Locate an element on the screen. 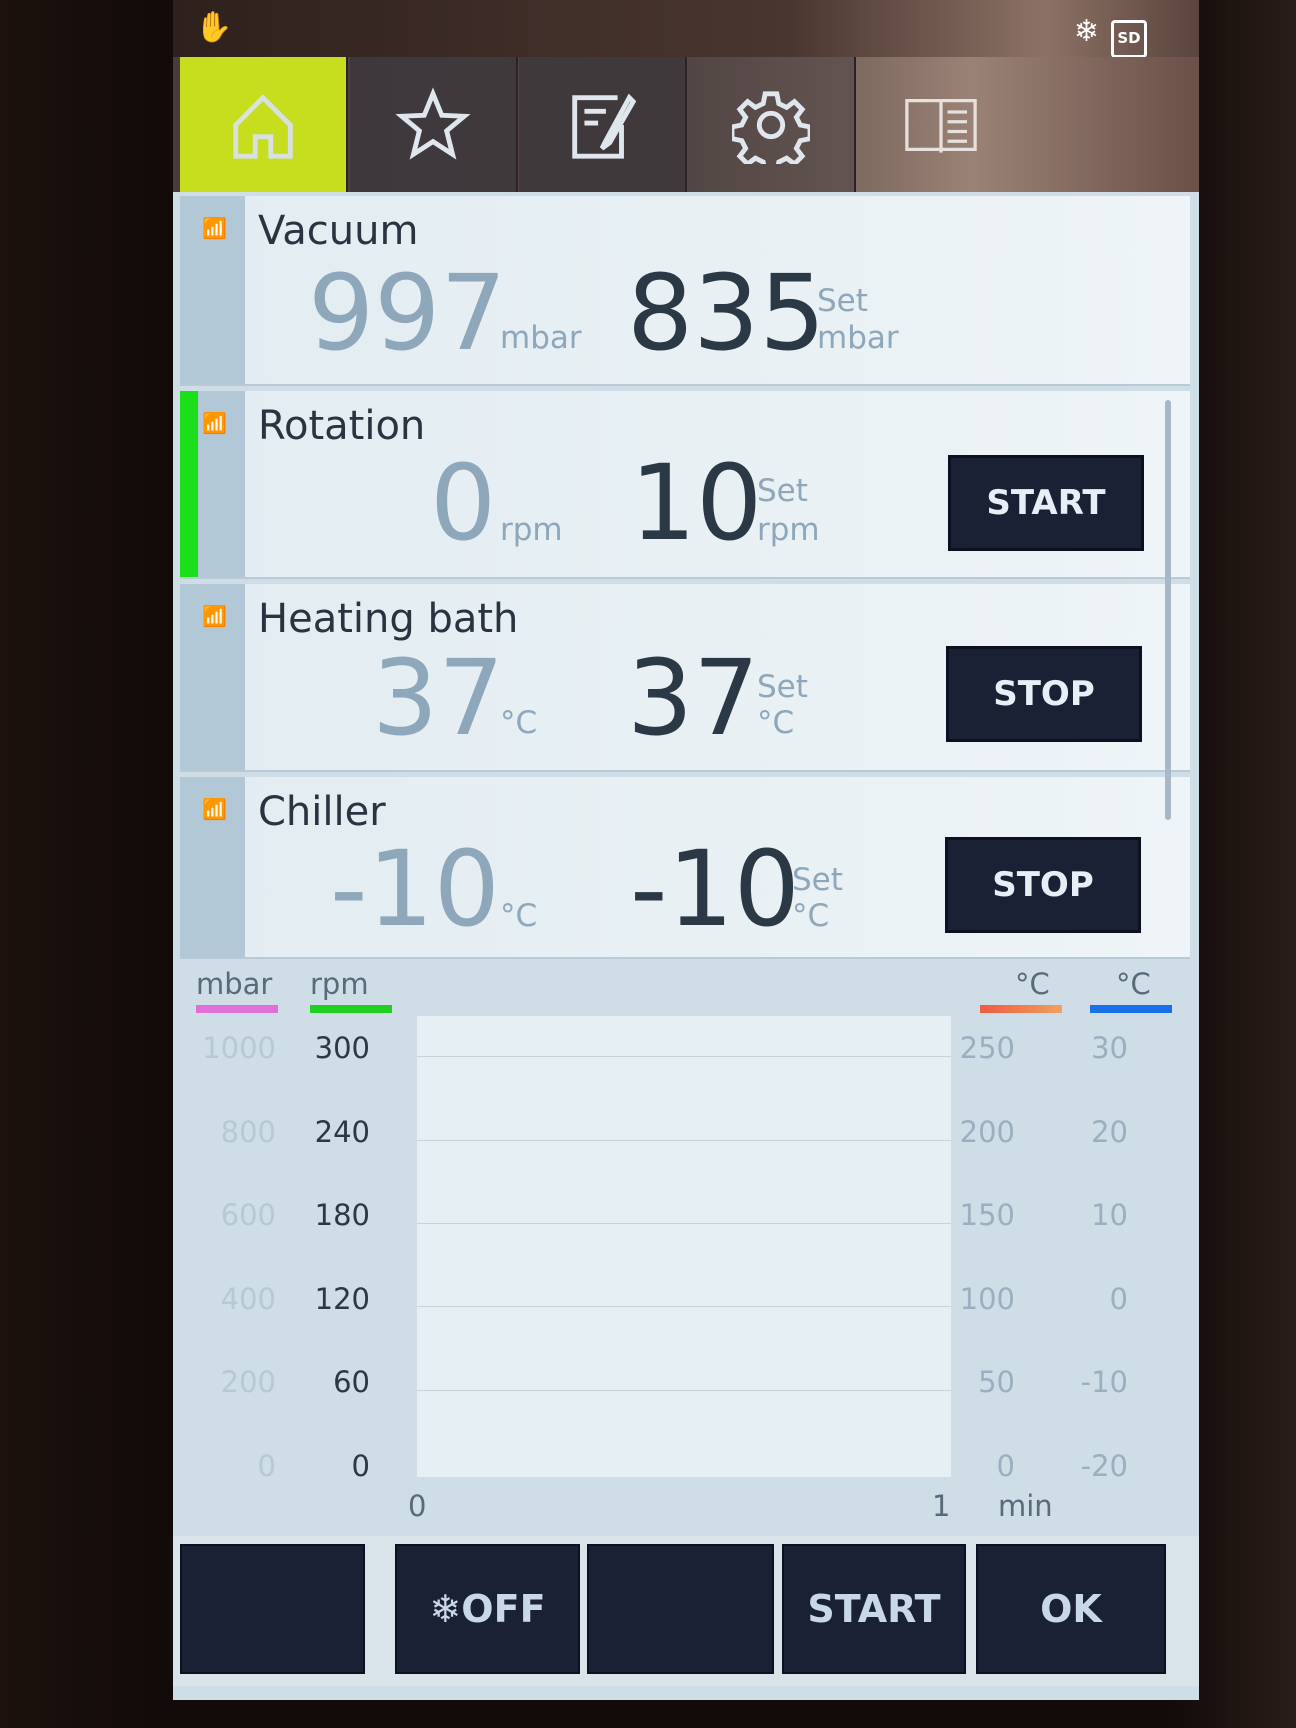 The image size is (1296, 1728). rotation-panel: 📶 Rotation 0 rpm 10 Set rpm START is located at coordinates (685, 485).